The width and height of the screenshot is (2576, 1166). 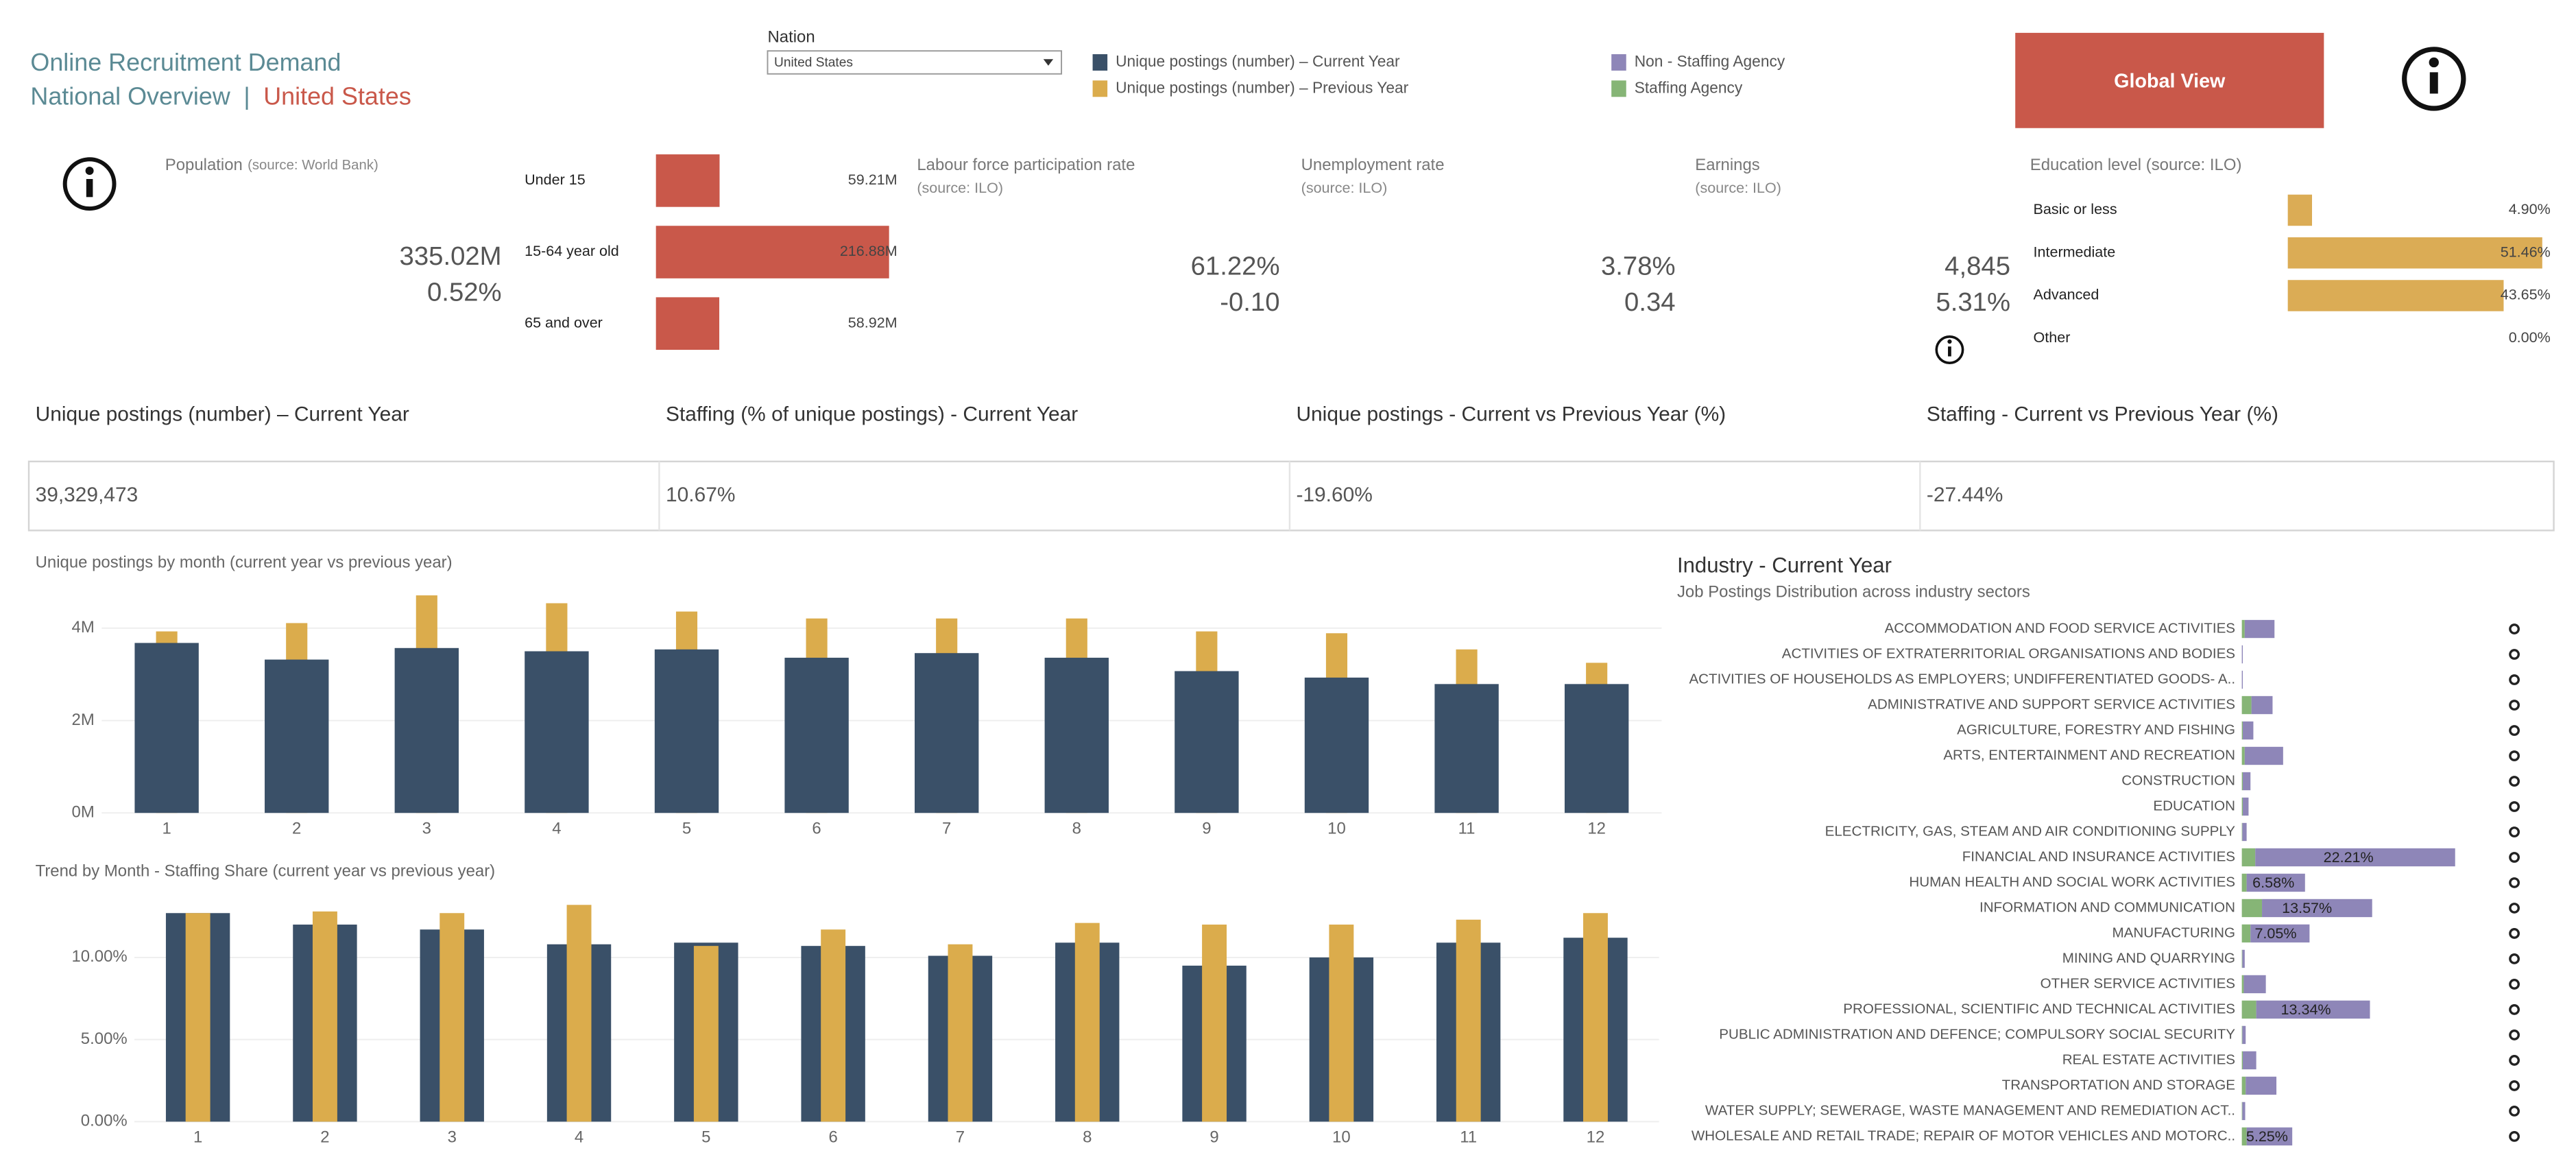 I want to click on category-label: Other, so click(x=2052, y=338).